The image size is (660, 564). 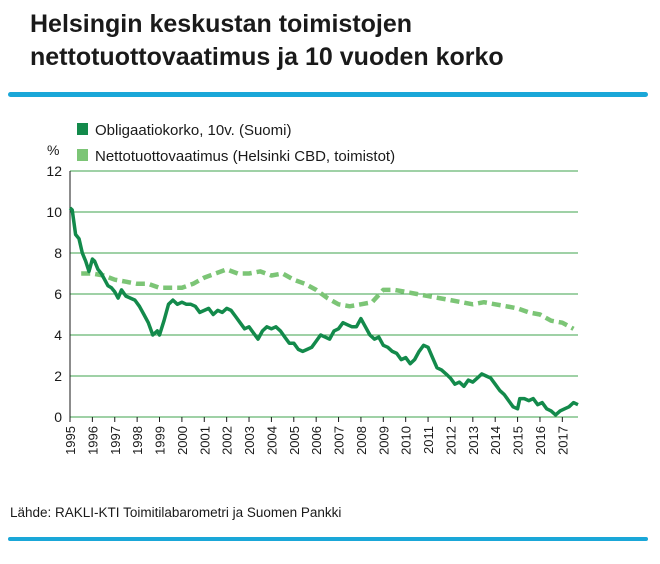 I want to click on x-tick-label: 2017, so click(x=562, y=440).